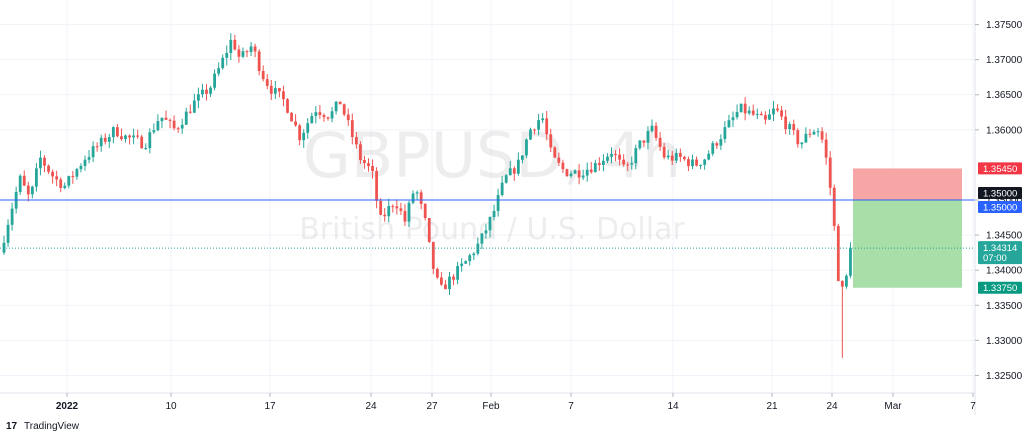  I want to click on tradingview-wordmark: TradingView, so click(52, 426).